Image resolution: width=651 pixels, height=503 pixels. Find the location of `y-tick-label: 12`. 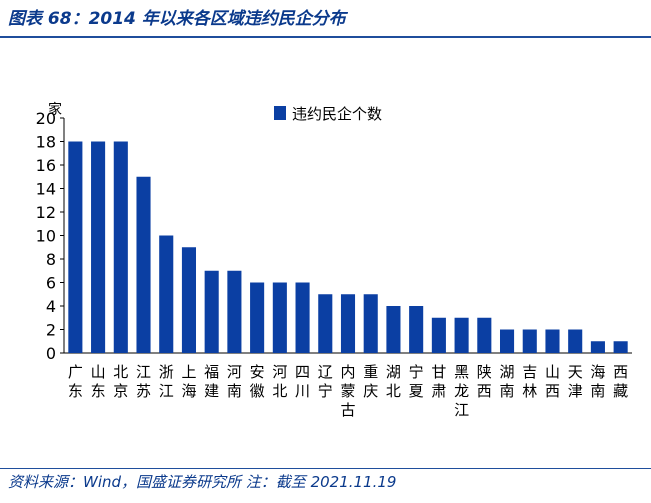

y-tick-label: 12 is located at coordinates (46, 212).